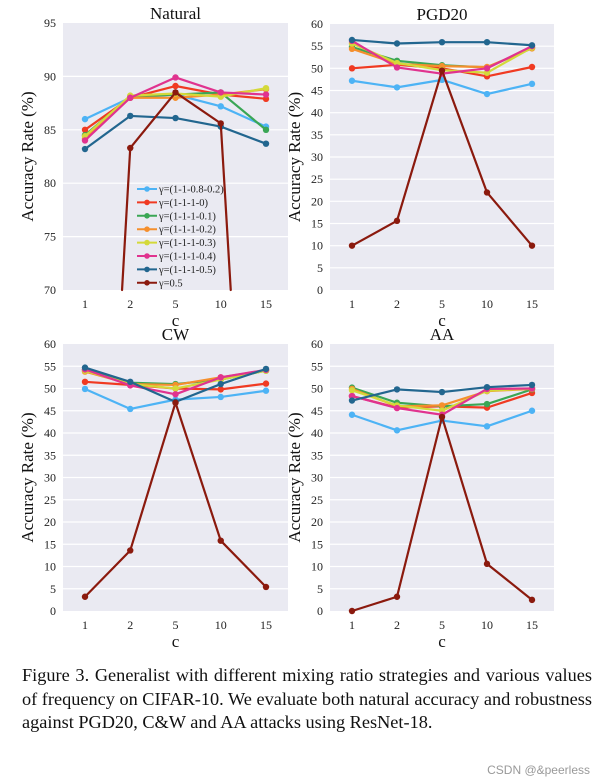  What do you see at coordinates (294, 477) in the screenshot?
I see `y-axis-label: Accuracy Rate (%)` at bounding box center [294, 477].